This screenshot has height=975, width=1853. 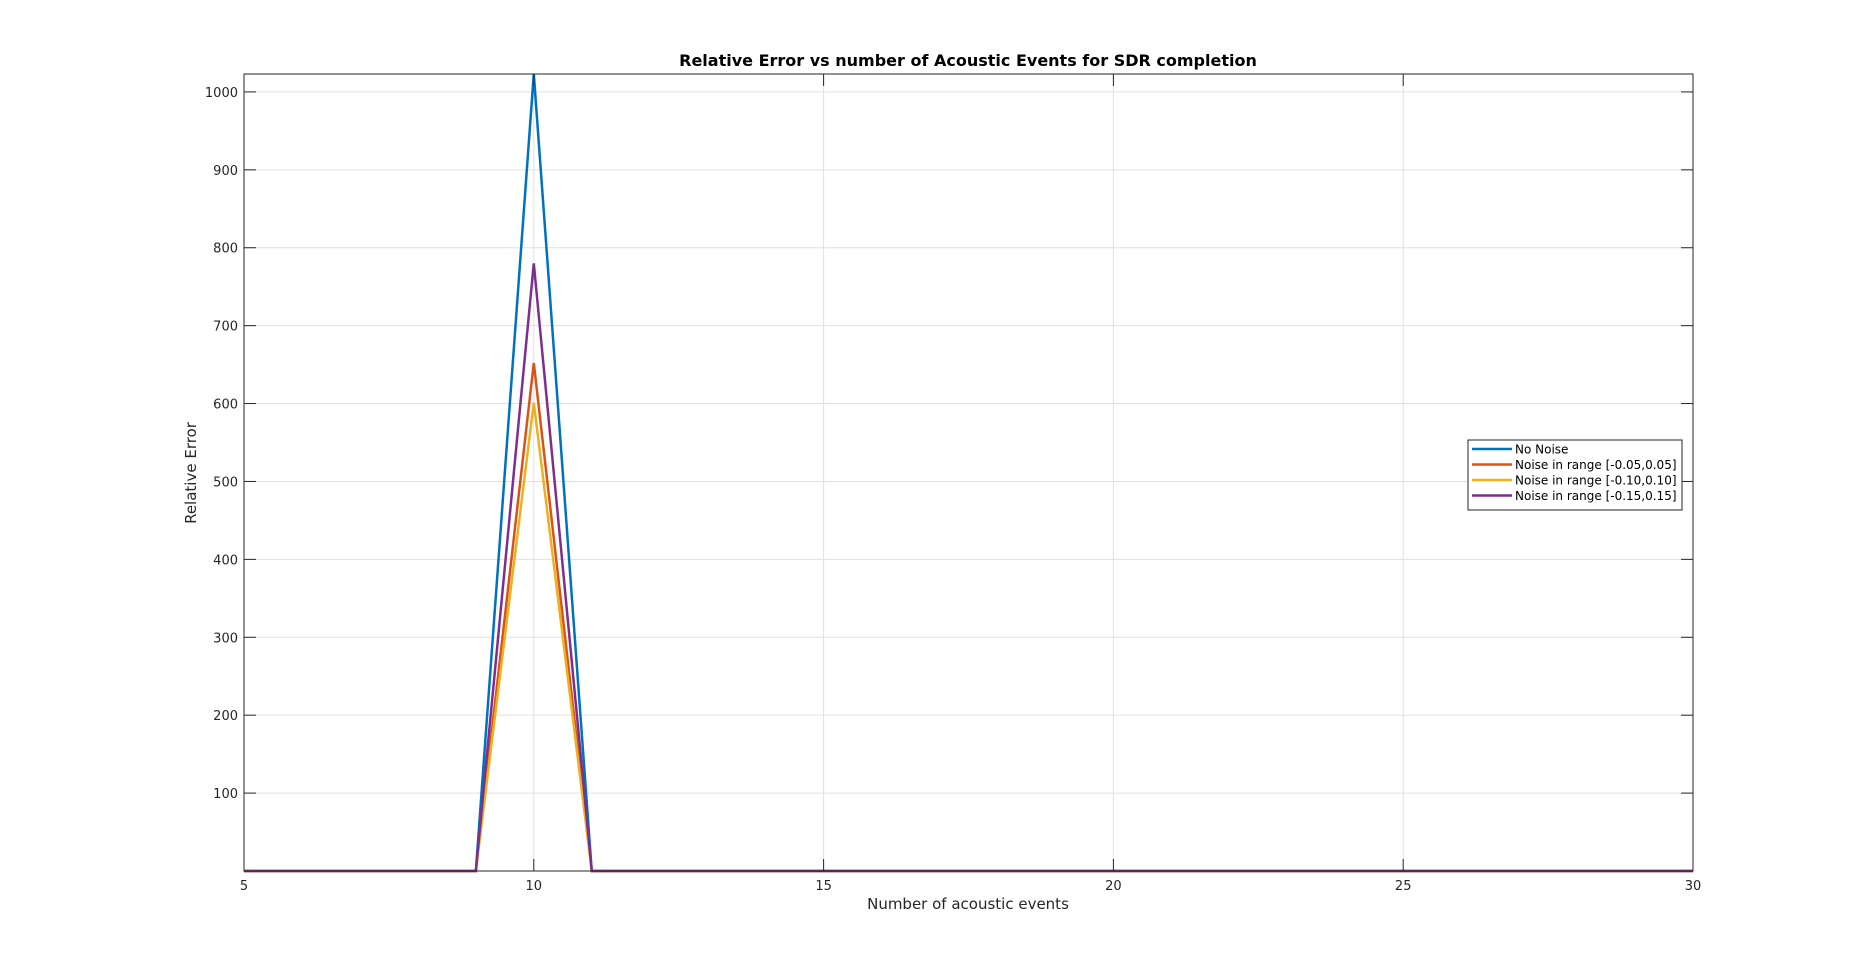 I want to click on y-tick-label: 800, so click(x=225, y=249).